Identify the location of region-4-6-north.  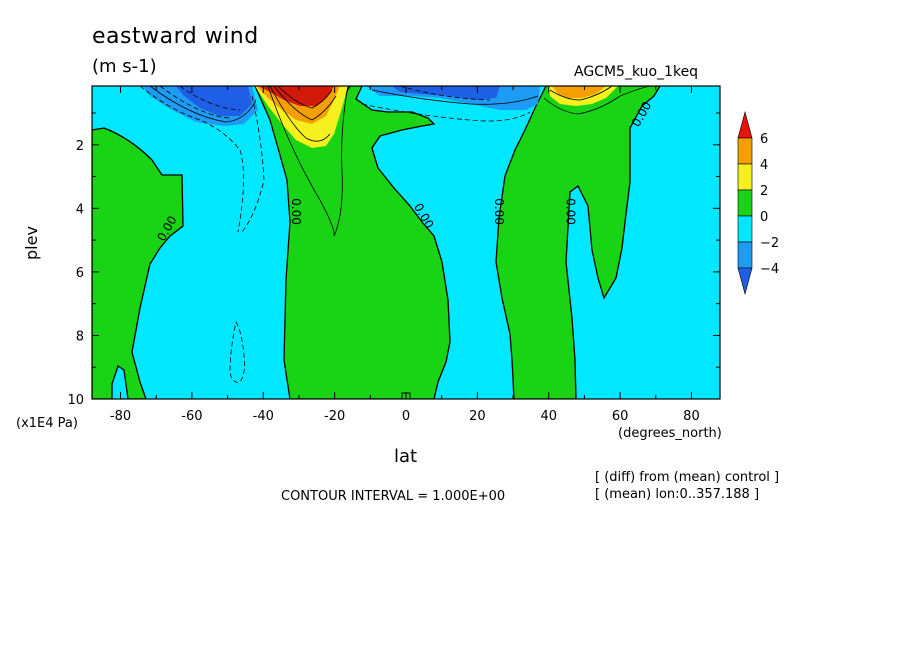
(579, 92).